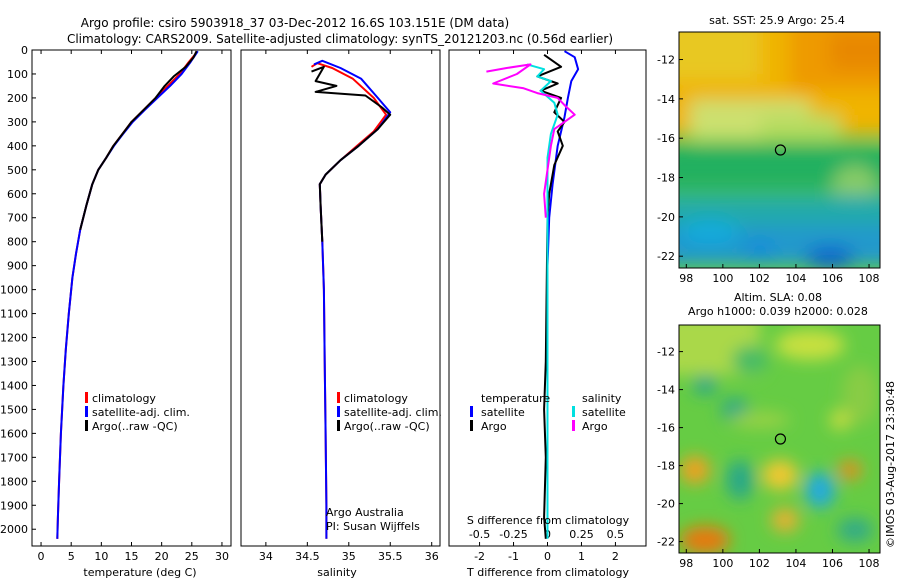 The image size is (900, 580). Describe the element at coordinates (365, 512) in the screenshot. I see `argo-australia-label: Argo Australia` at that location.